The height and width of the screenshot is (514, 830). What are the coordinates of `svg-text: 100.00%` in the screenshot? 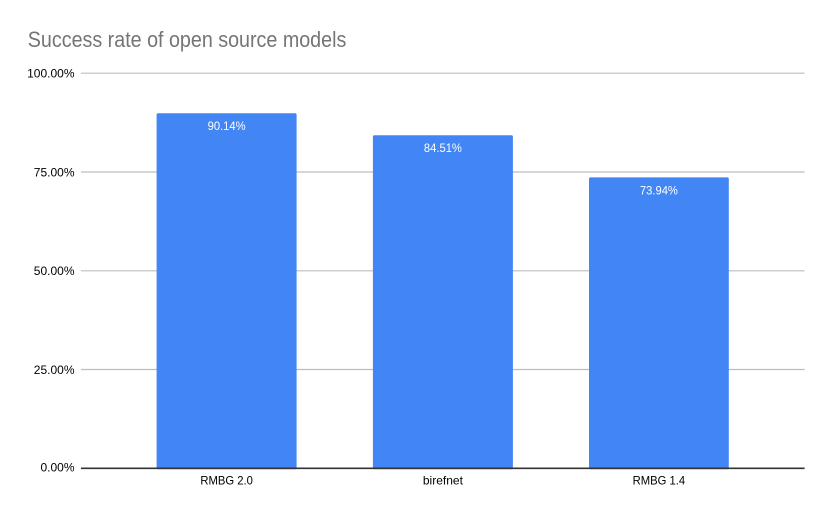 It's located at (51, 74).